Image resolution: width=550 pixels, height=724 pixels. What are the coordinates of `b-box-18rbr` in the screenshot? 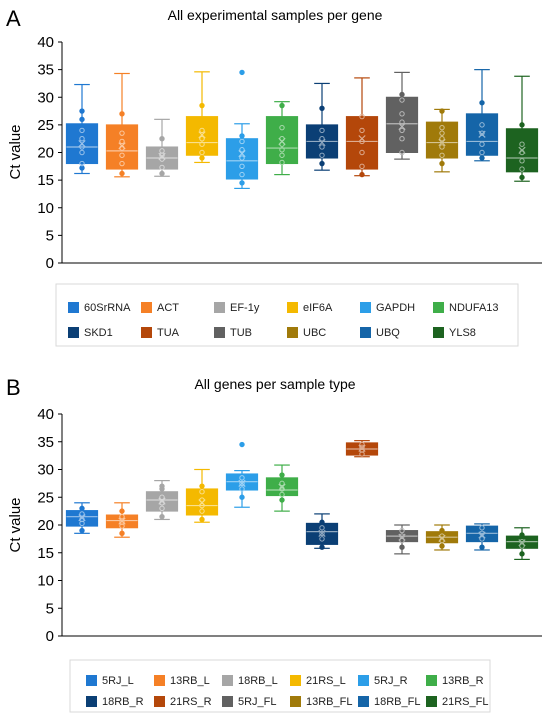 It's located at (322, 531).